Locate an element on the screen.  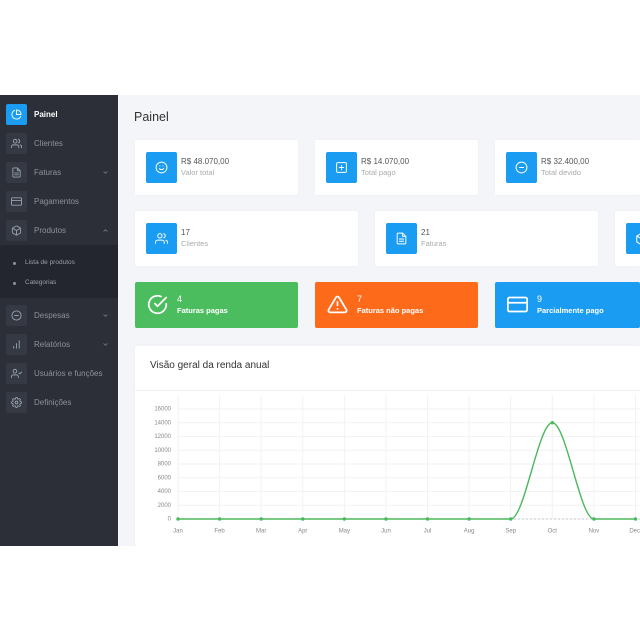
sidebar-item-label: Pagamentos is located at coordinates (56, 201).